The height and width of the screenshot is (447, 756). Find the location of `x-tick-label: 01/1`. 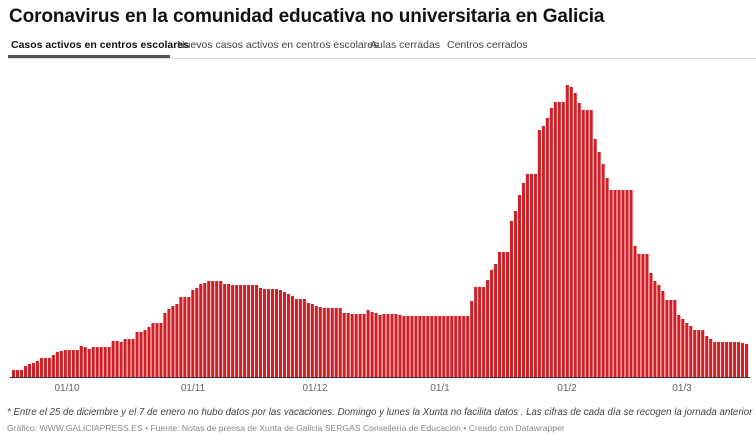

x-tick-label: 01/1 is located at coordinates (440, 388).